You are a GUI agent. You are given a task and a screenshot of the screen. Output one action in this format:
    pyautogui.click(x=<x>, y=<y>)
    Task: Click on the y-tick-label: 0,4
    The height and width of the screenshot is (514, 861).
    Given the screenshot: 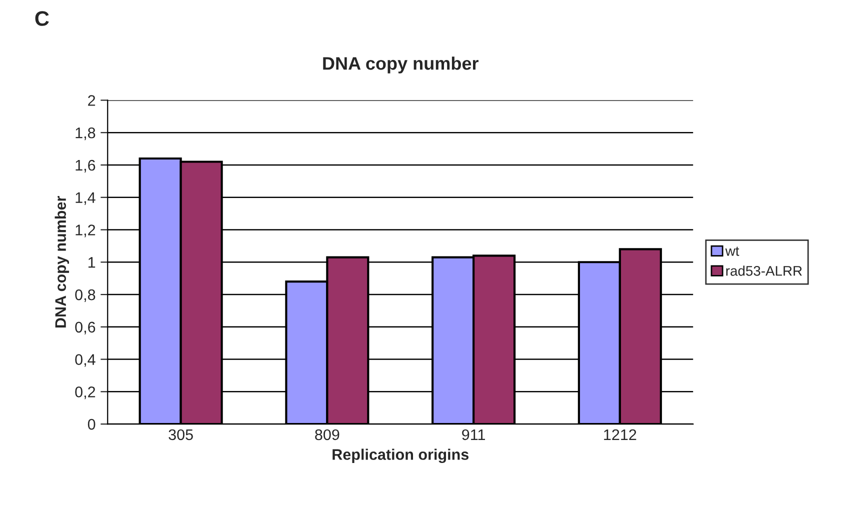 What is the action you would take?
    pyautogui.click(x=85, y=360)
    